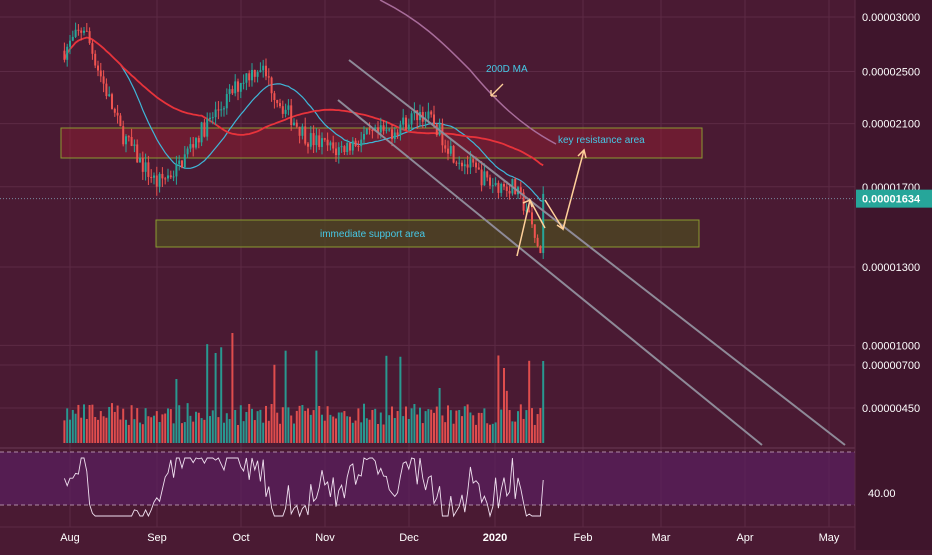 The image size is (932, 555). What do you see at coordinates (381, 143) in the screenshot?
I see `key-resistance-zone` at bounding box center [381, 143].